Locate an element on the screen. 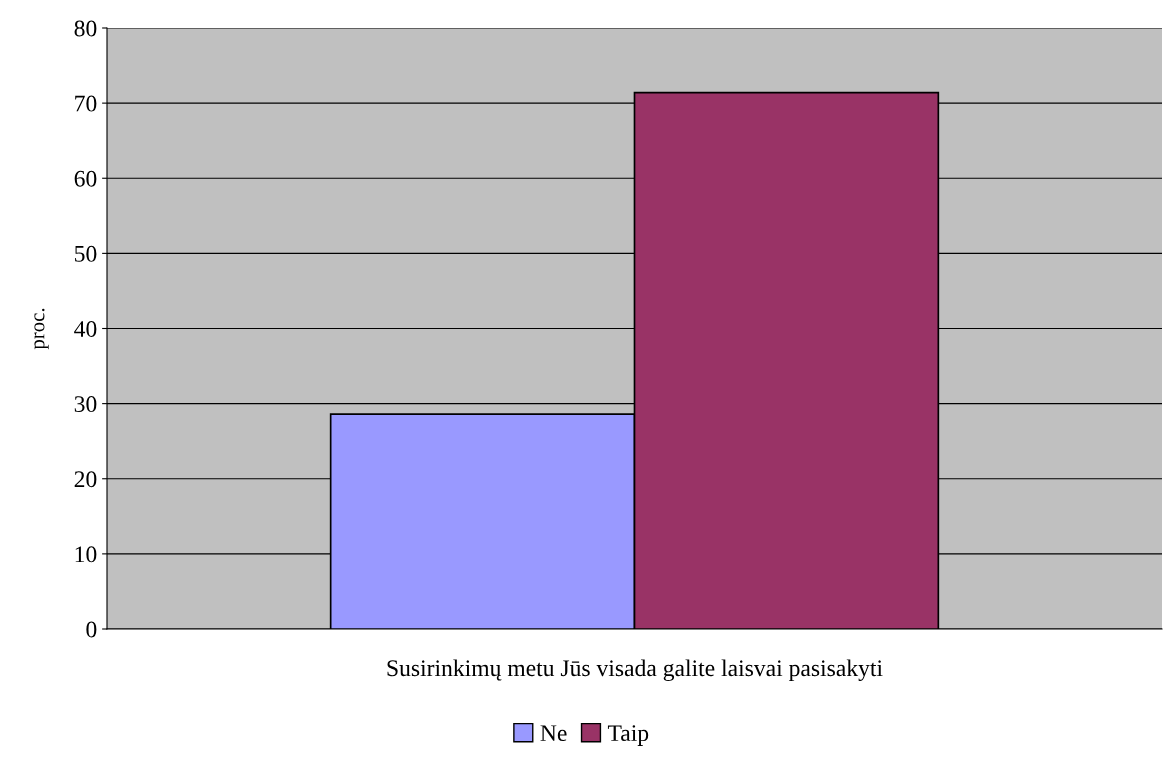 The height and width of the screenshot is (771, 1163). y-tick-label: 30 is located at coordinates (85, 404).